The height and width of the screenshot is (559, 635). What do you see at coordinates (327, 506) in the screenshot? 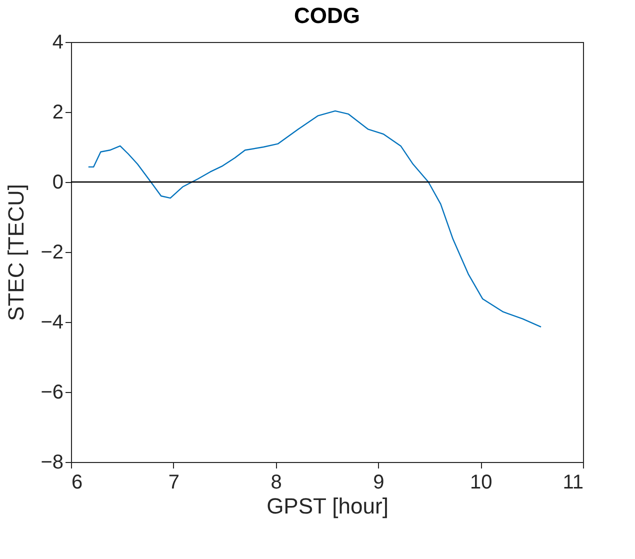
I see `x-axis-title: GPST [hour]` at bounding box center [327, 506].